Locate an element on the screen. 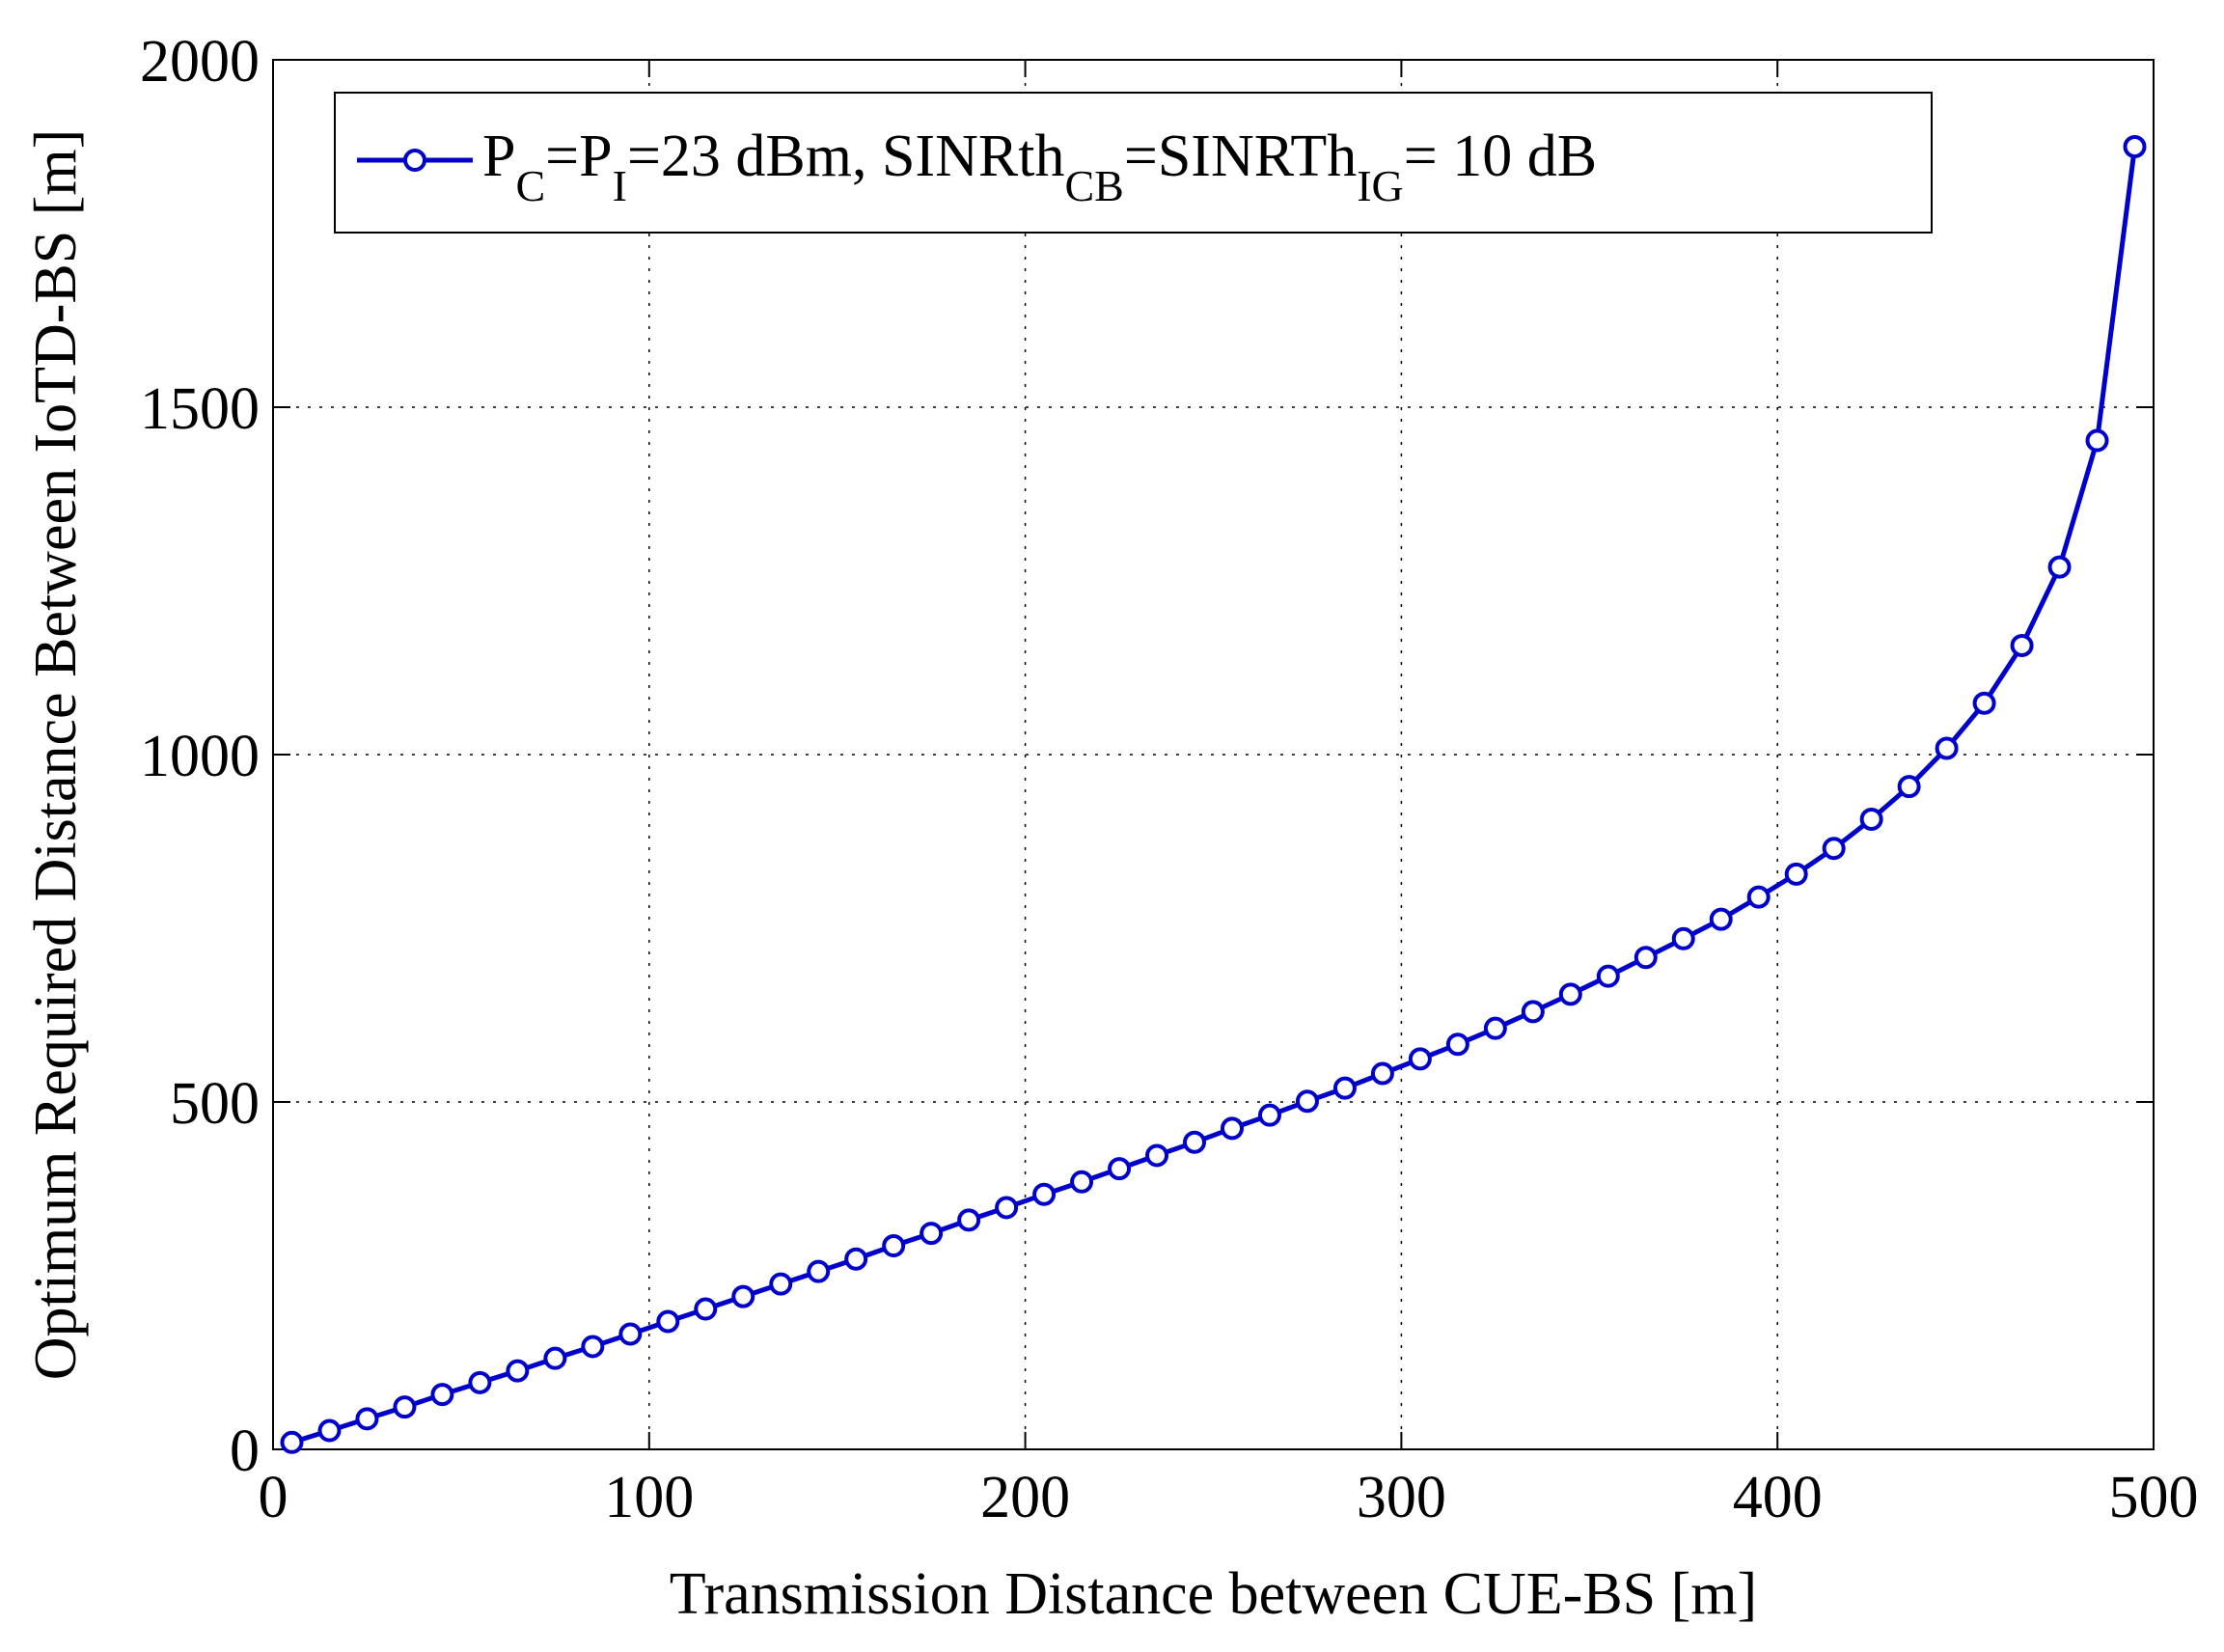 The height and width of the screenshot is (1652, 2224). y-tick-label: 0 is located at coordinates (245, 1451).